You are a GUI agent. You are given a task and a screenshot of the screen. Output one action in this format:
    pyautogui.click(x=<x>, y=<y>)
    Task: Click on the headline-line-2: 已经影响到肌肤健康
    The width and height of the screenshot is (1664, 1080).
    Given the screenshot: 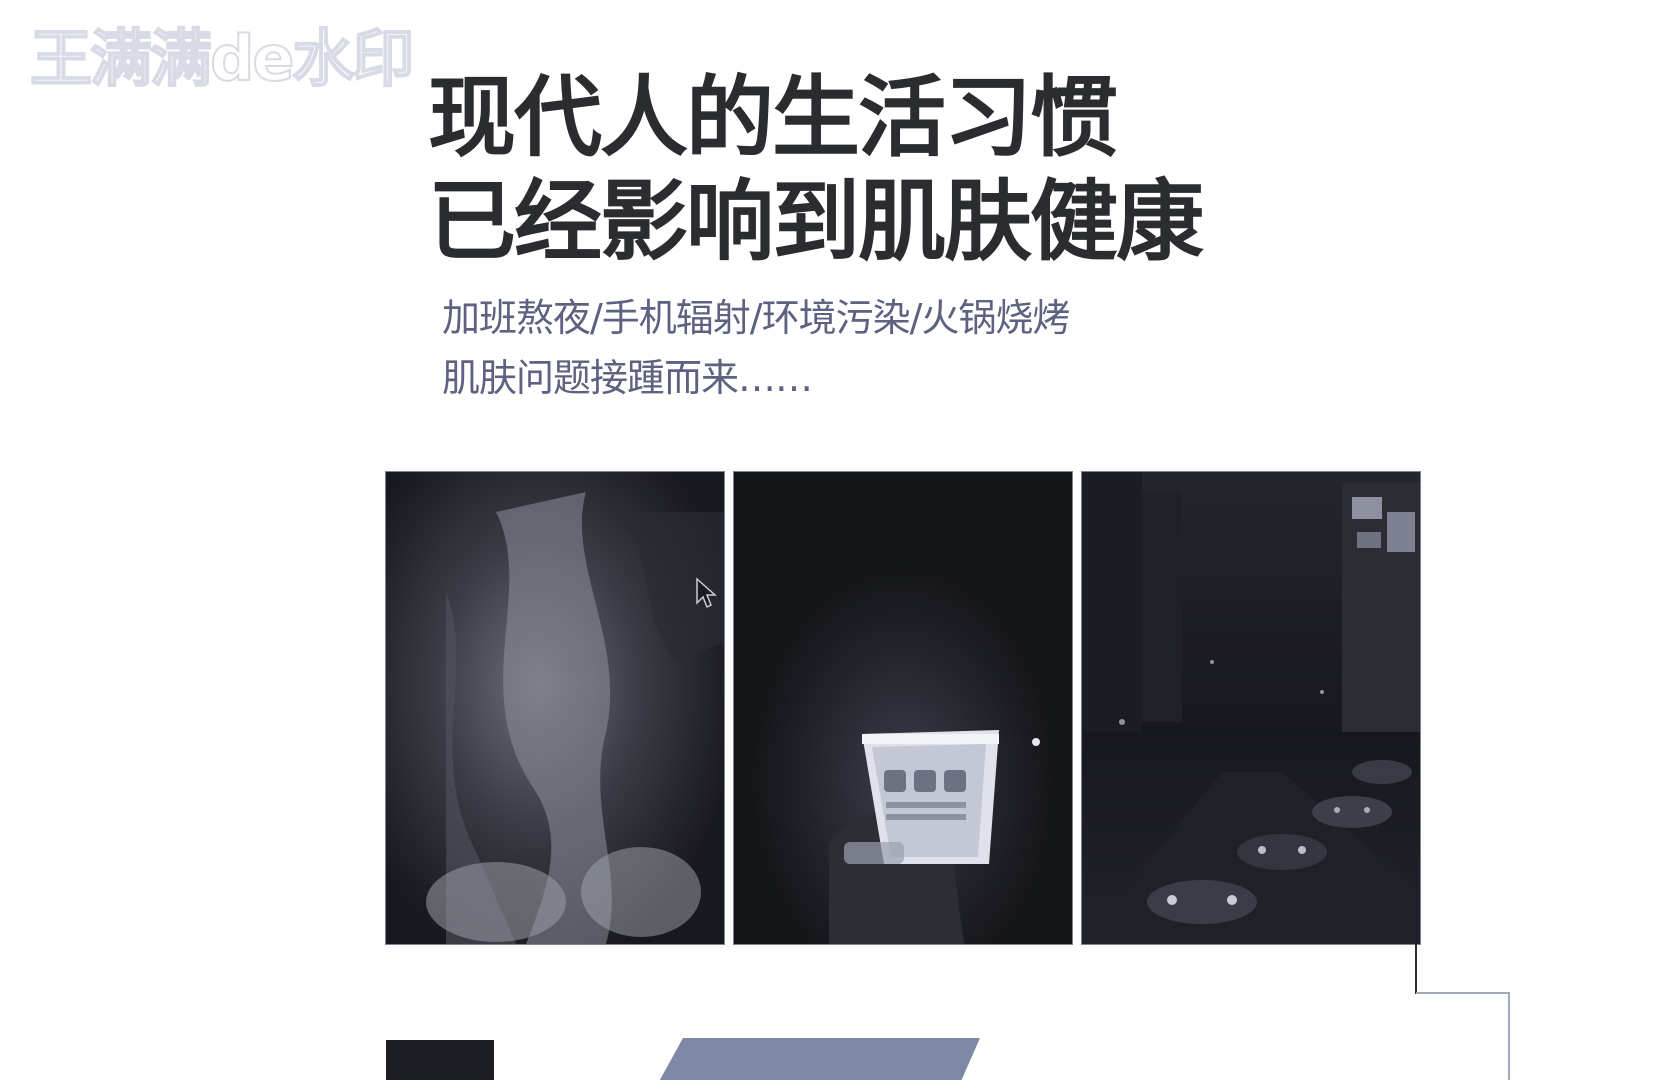 What is the action you would take?
    pyautogui.click(x=816, y=221)
    